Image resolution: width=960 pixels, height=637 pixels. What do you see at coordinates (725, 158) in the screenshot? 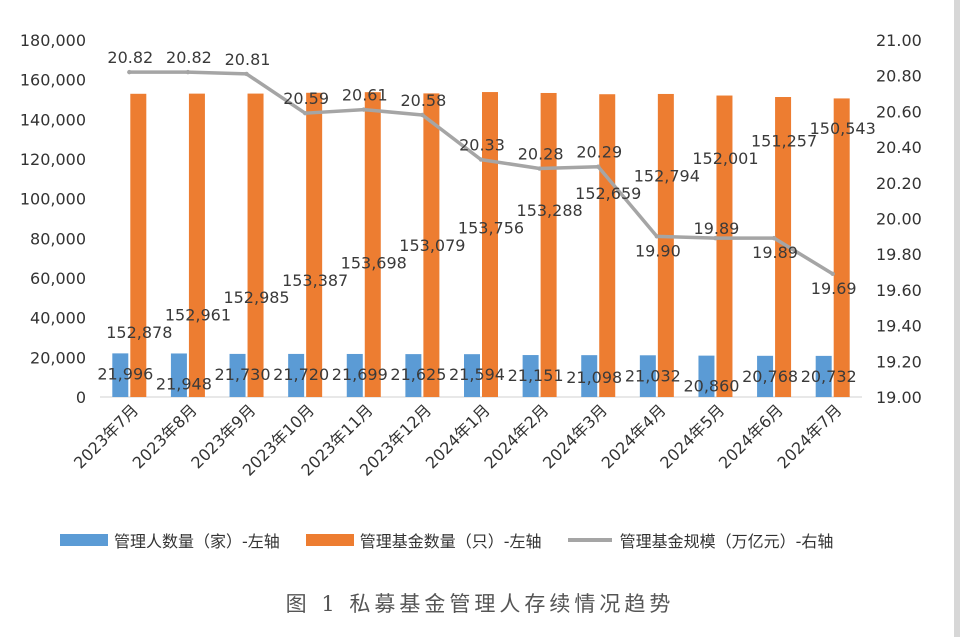
I see `data-label-funds: 152,001` at bounding box center [725, 158].